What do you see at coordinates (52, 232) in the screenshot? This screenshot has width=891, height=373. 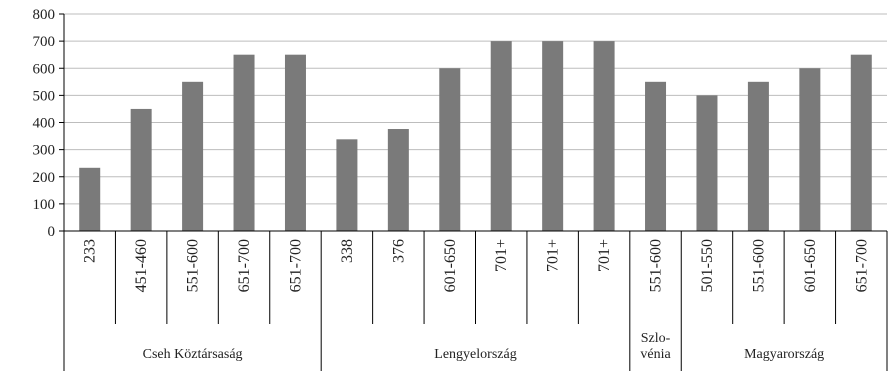 I see `y-tick-label: 0` at bounding box center [52, 232].